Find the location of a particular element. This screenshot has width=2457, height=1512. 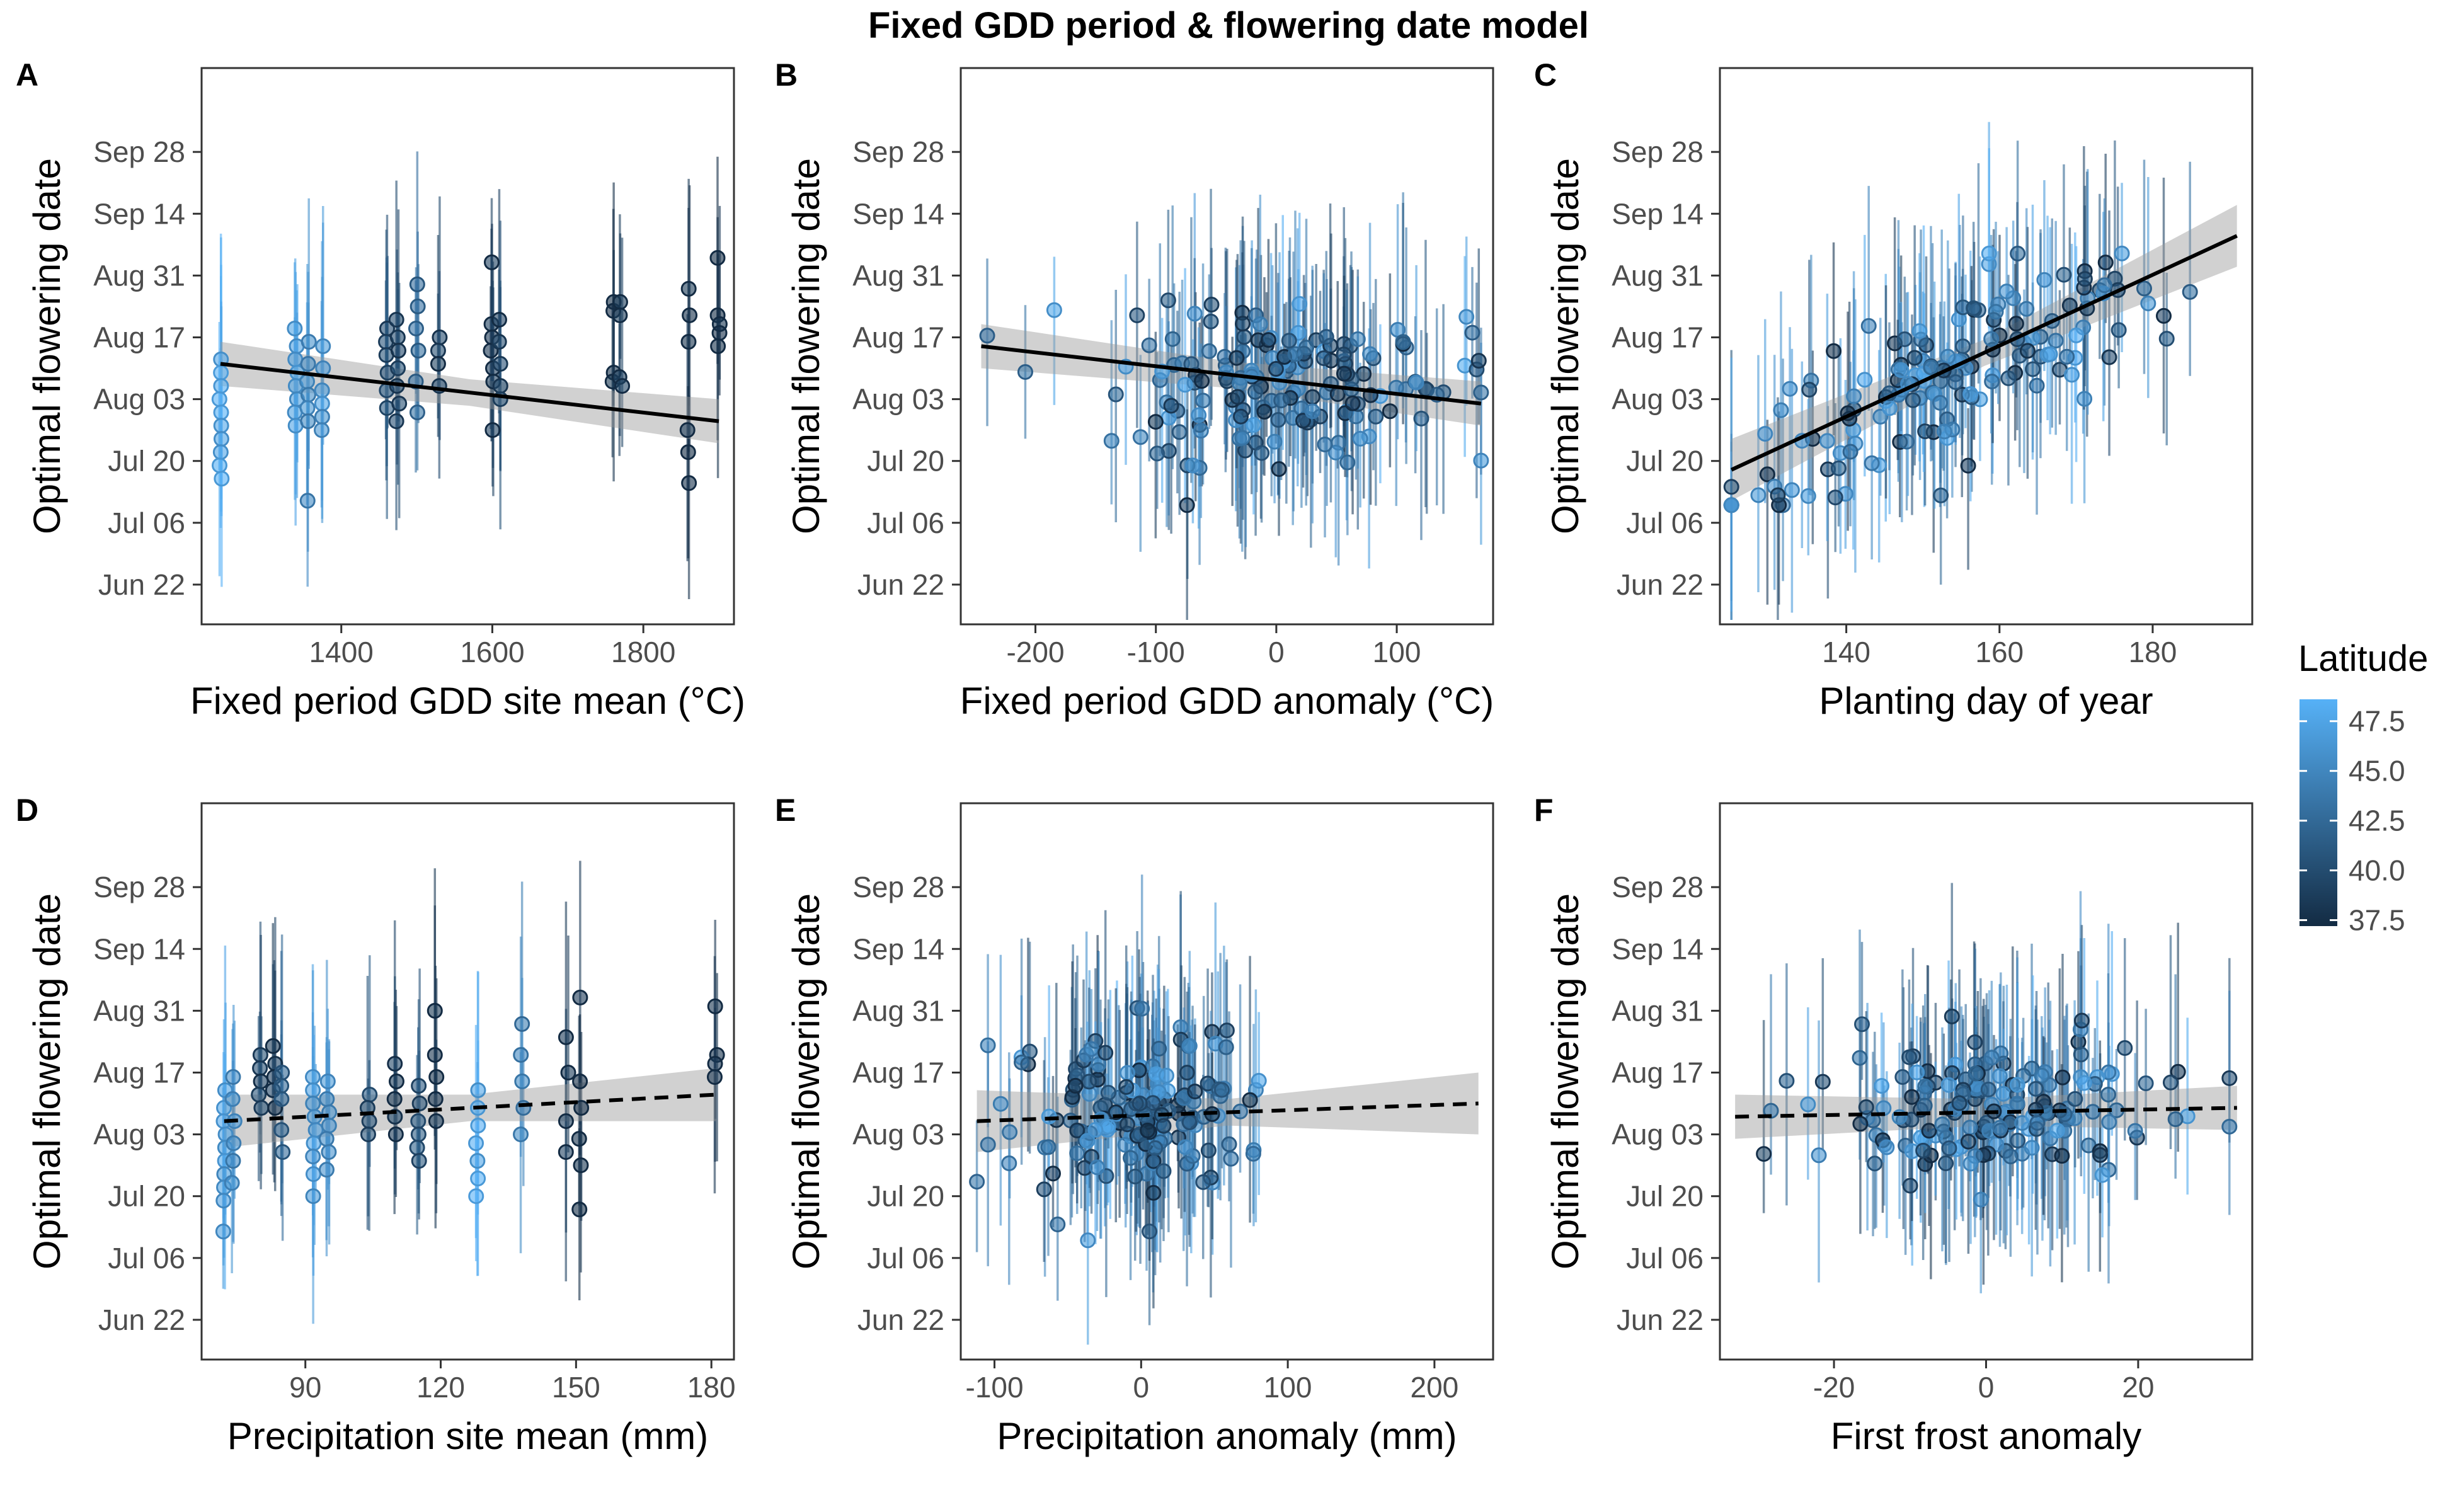

legend-tick-label: 37.5 is located at coordinates (2377, 920).